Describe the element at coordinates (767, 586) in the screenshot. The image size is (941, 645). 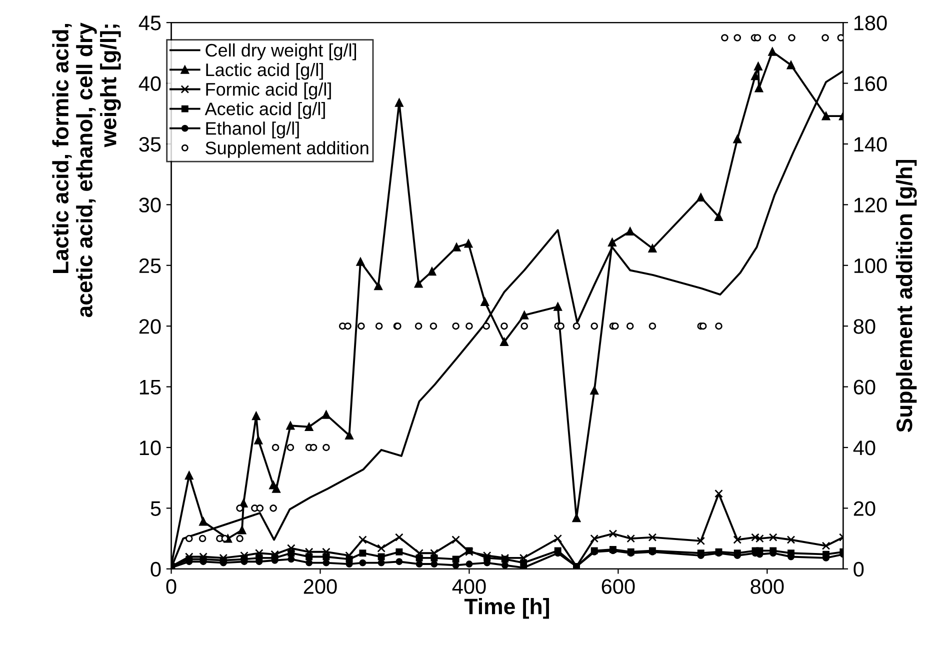
I see `x-tick-label: 800` at that location.